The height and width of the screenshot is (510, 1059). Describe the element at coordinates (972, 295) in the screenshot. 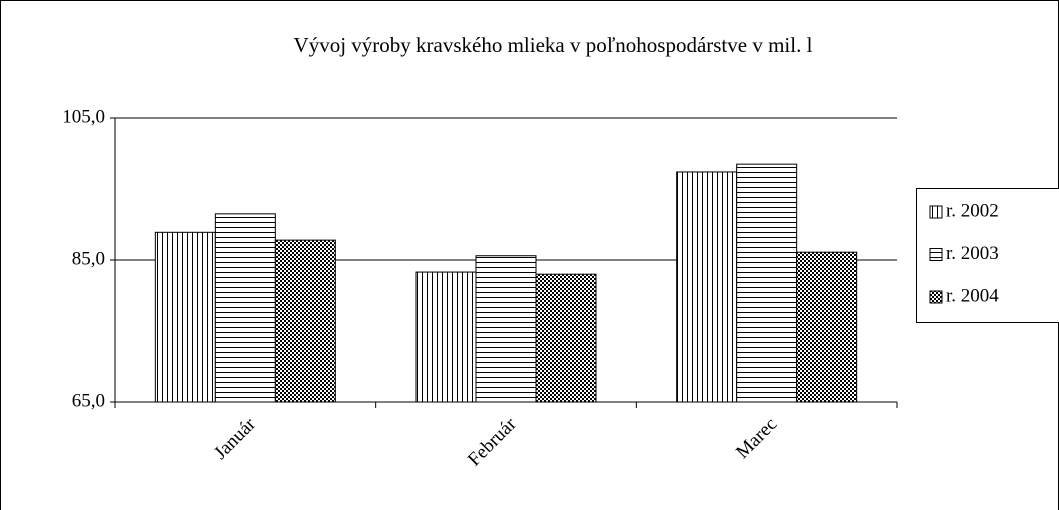

I see `legend-label: r. 2004` at that location.